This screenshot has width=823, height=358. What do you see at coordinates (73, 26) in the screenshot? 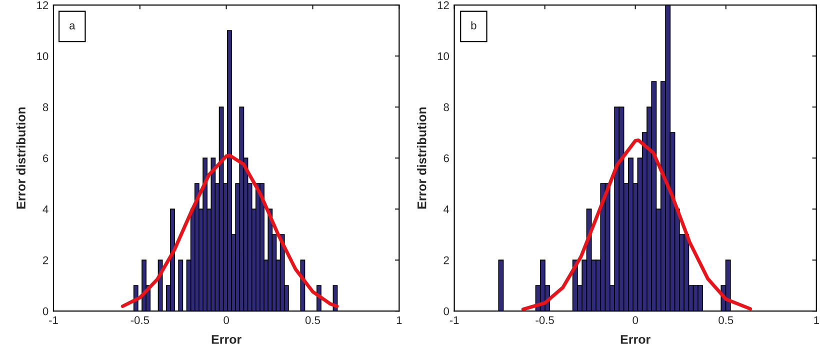
I see `annotation: a` at bounding box center [73, 26].